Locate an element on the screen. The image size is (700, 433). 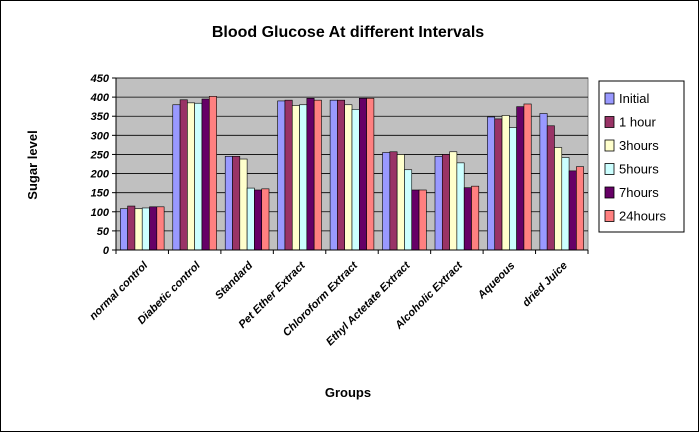
legend-label: 24hours is located at coordinates (642, 216).